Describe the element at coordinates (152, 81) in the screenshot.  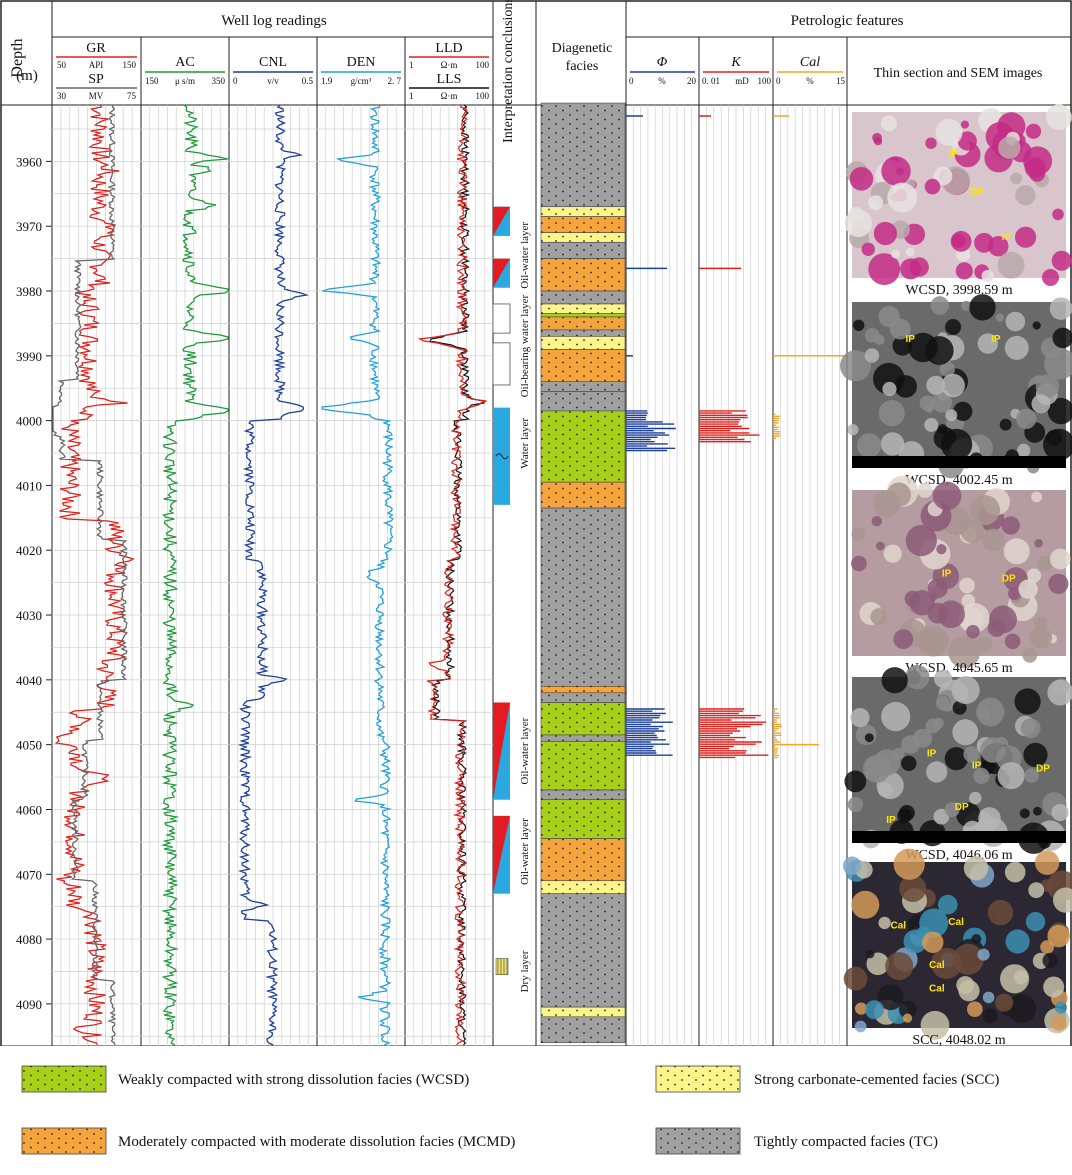
I see `ac-min: 150` at that location.